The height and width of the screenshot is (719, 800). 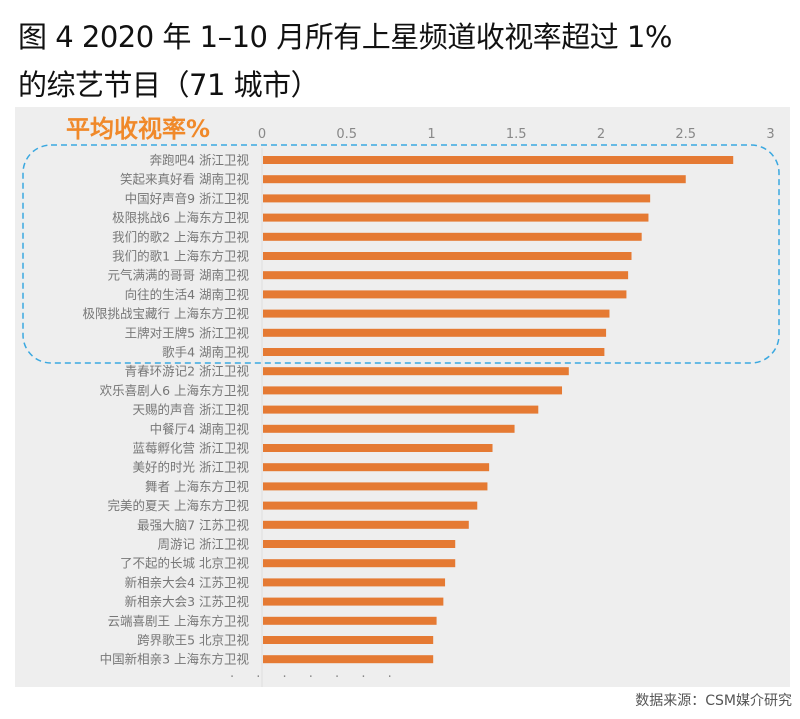 I want to click on x-tick-label: 0.5, so click(x=346, y=134).